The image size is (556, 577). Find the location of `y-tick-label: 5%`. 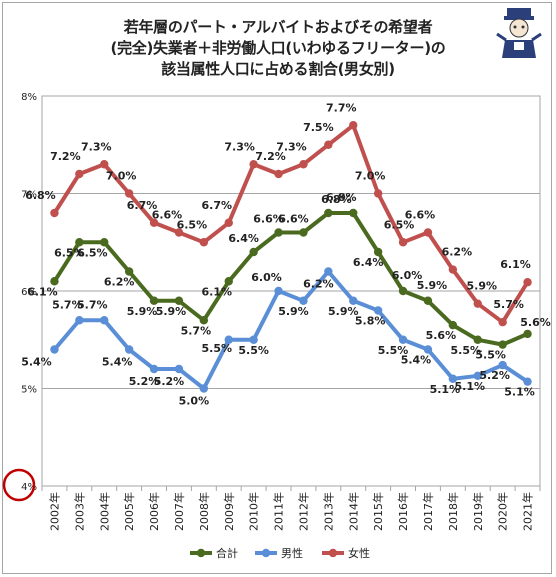

y-tick-label: 5% is located at coordinates (29, 390).